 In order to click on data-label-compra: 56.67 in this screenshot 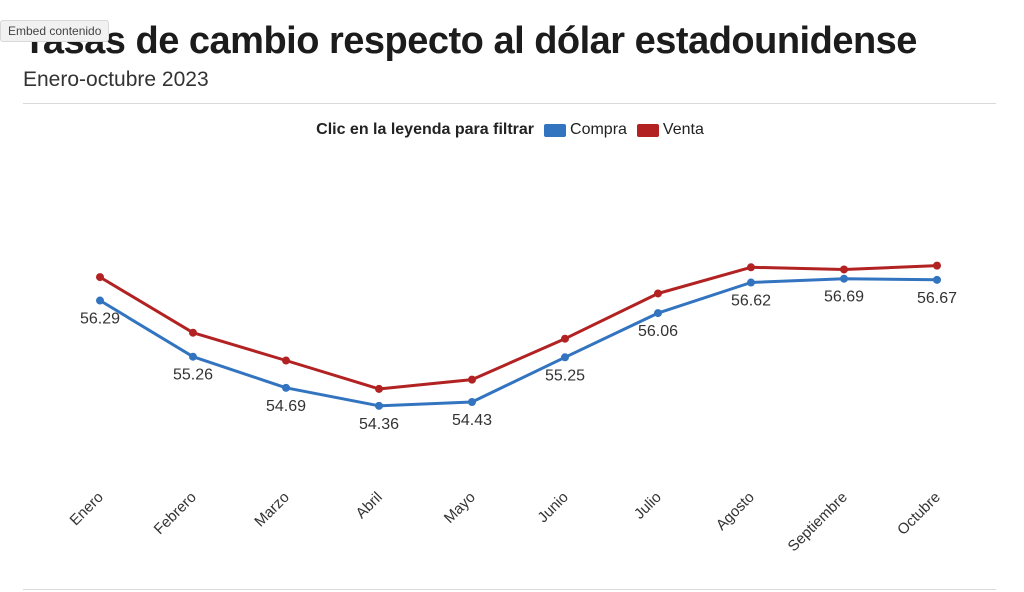, I will do `click(937, 298)`.